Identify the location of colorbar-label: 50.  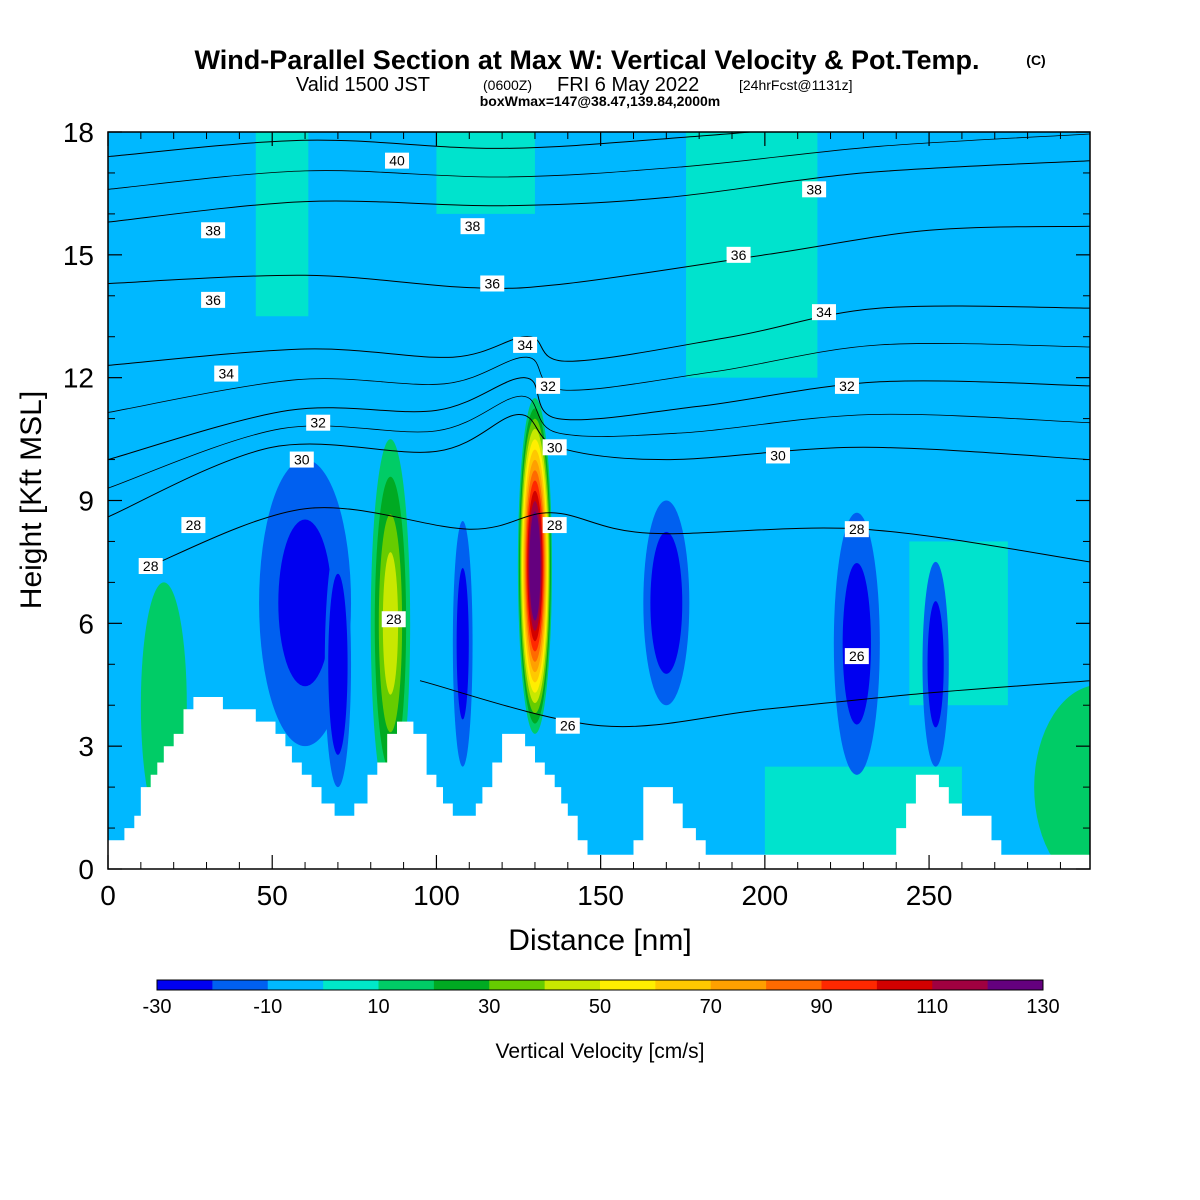
(600, 1007).